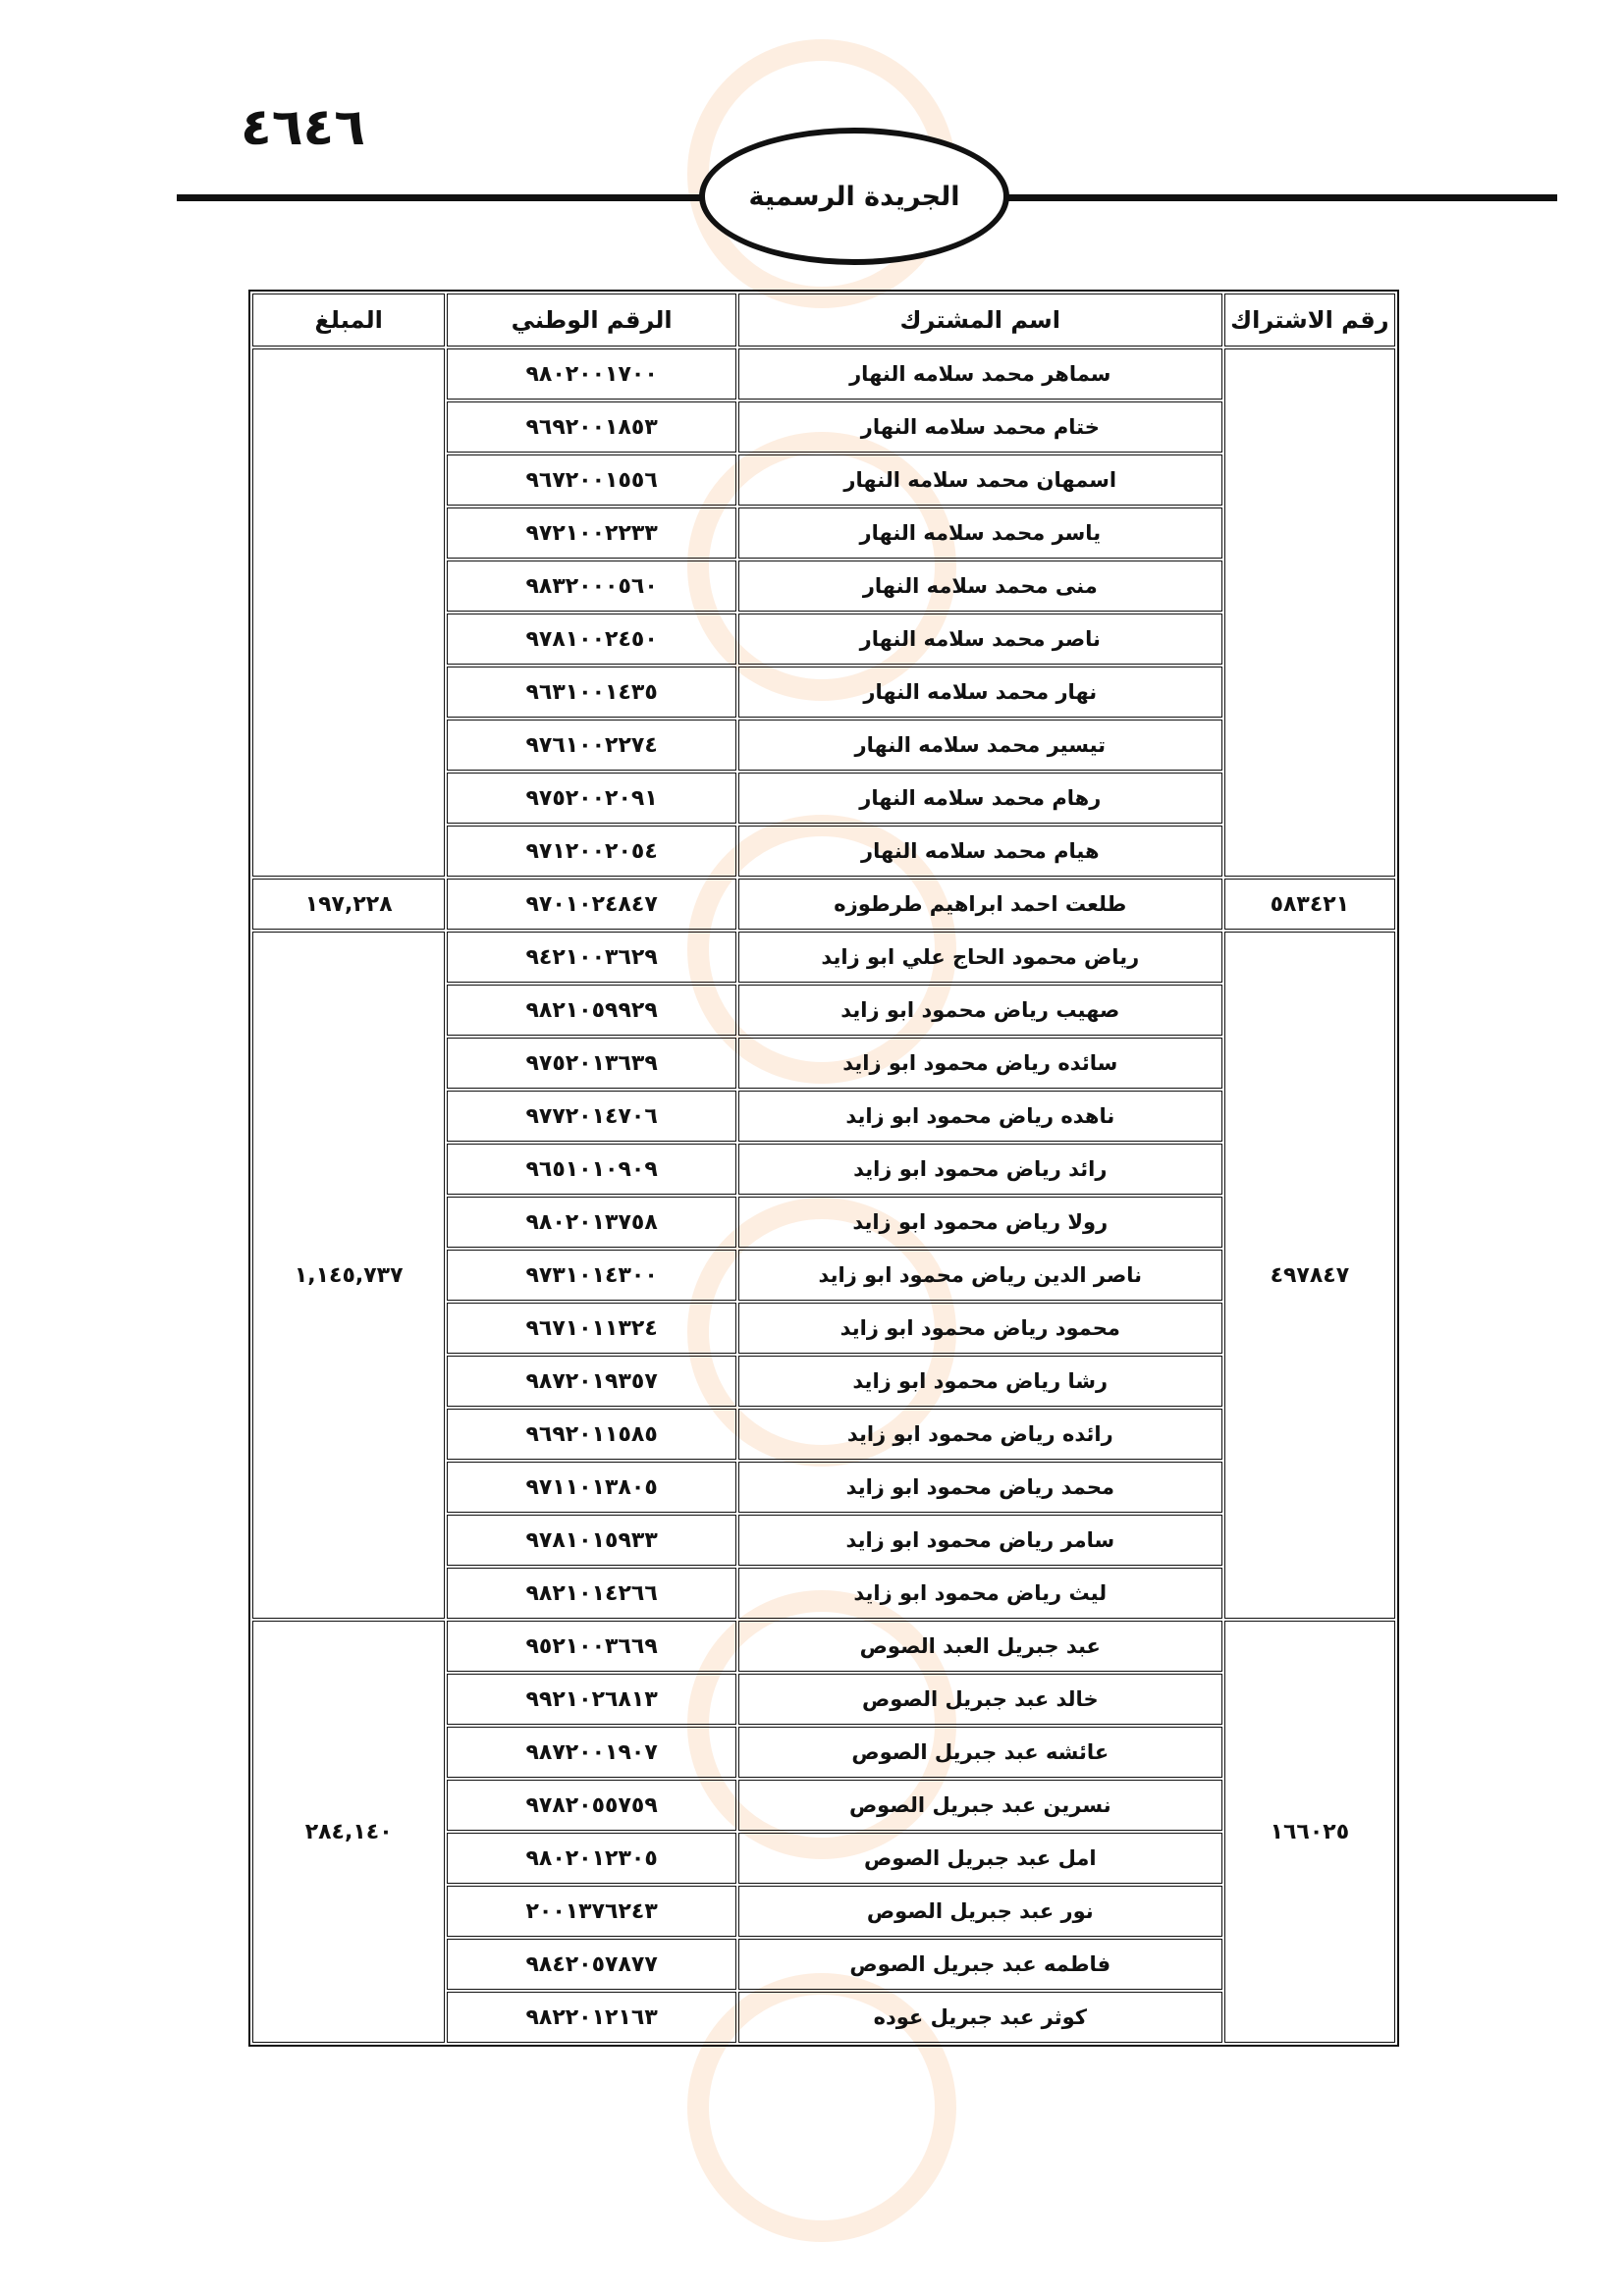  Describe the element at coordinates (979, 639) in the screenshot. I see `subscriber-name-cell: ناصر محمد سلامه النهار` at that location.